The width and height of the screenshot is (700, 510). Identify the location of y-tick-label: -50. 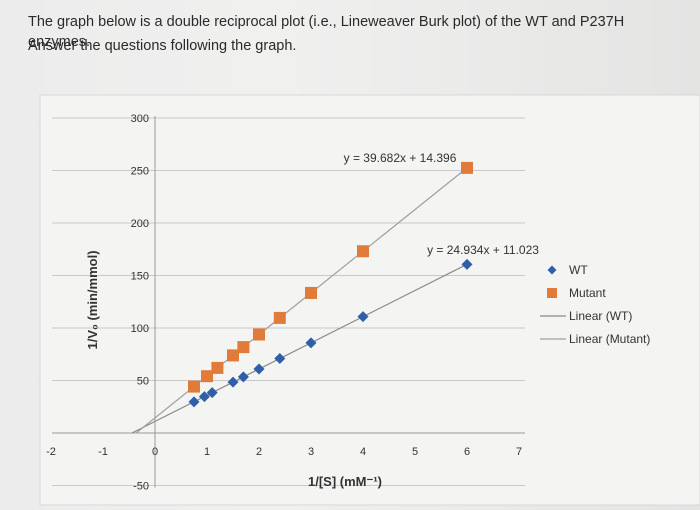
(141, 487).